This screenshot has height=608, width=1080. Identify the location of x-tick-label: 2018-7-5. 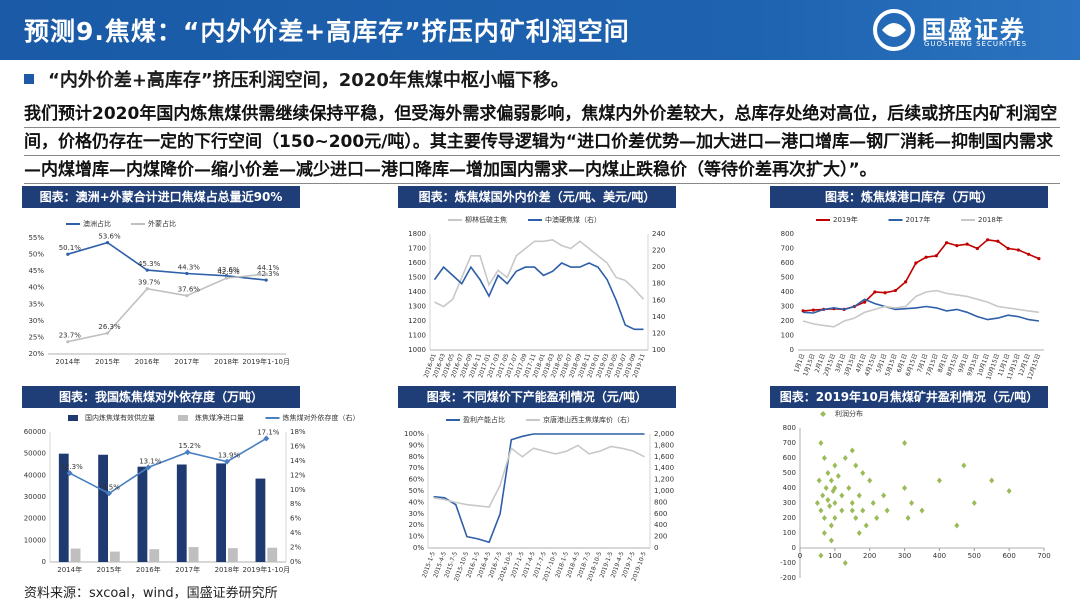
(584, 565).